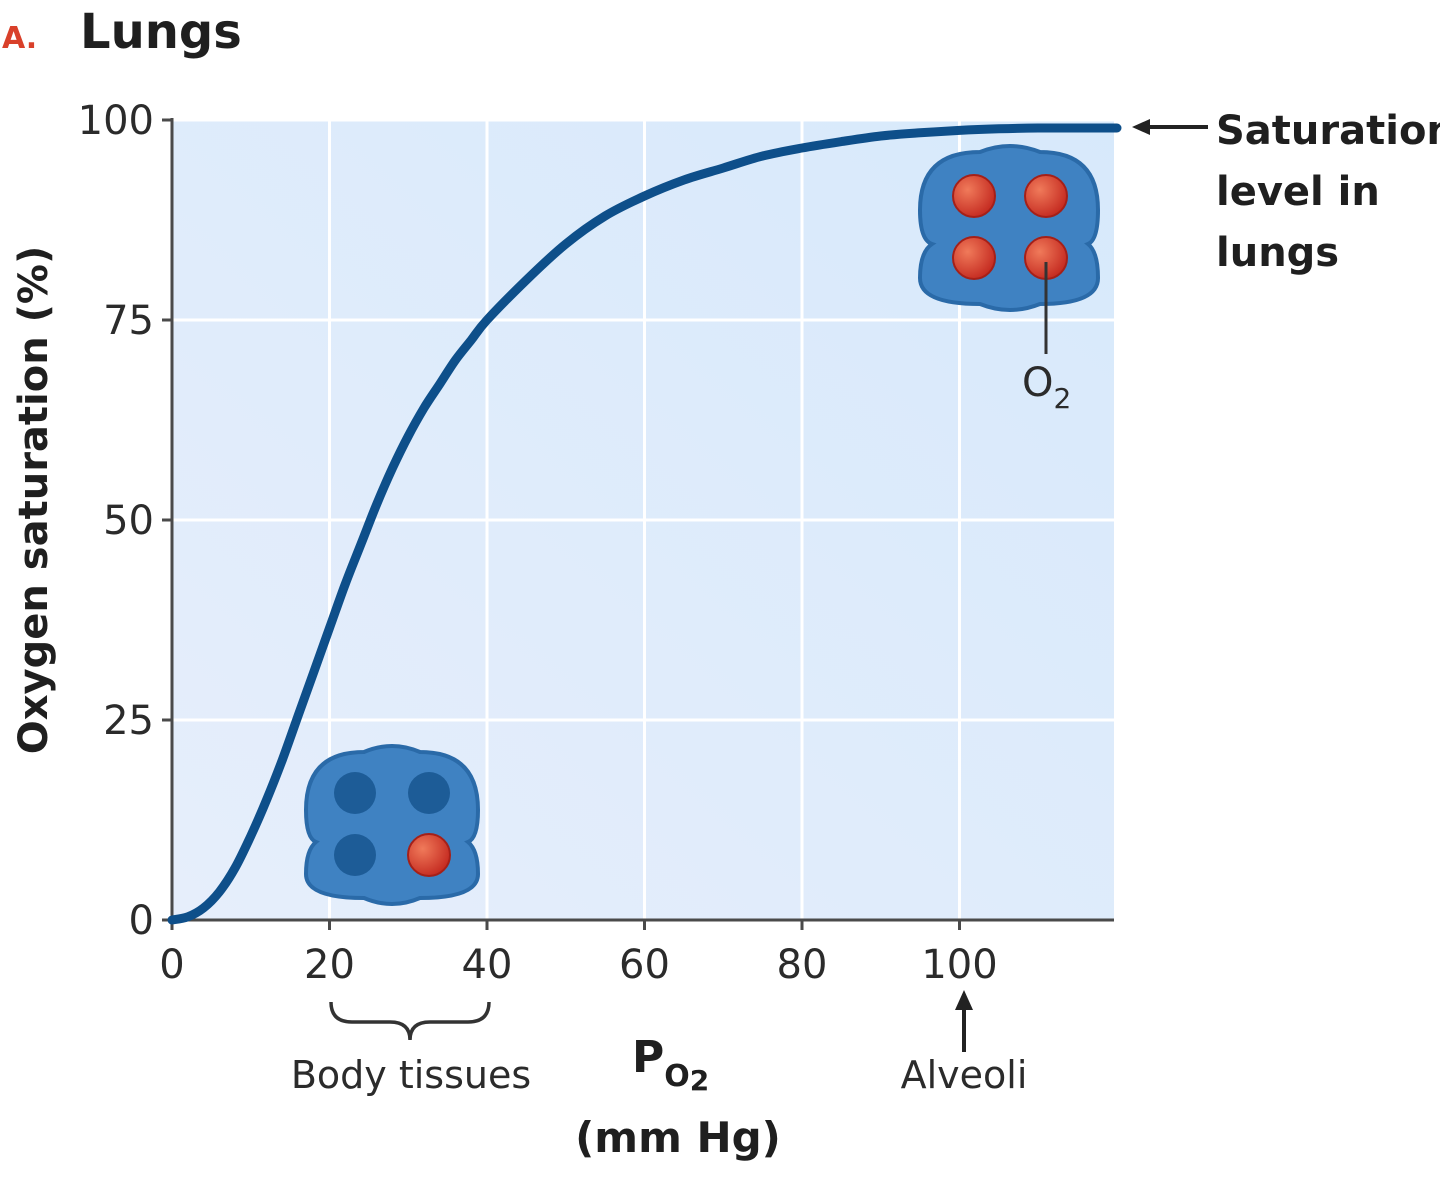  Describe the element at coordinates (487, 965) in the screenshot. I see `x-tick-label: 40` at that location.